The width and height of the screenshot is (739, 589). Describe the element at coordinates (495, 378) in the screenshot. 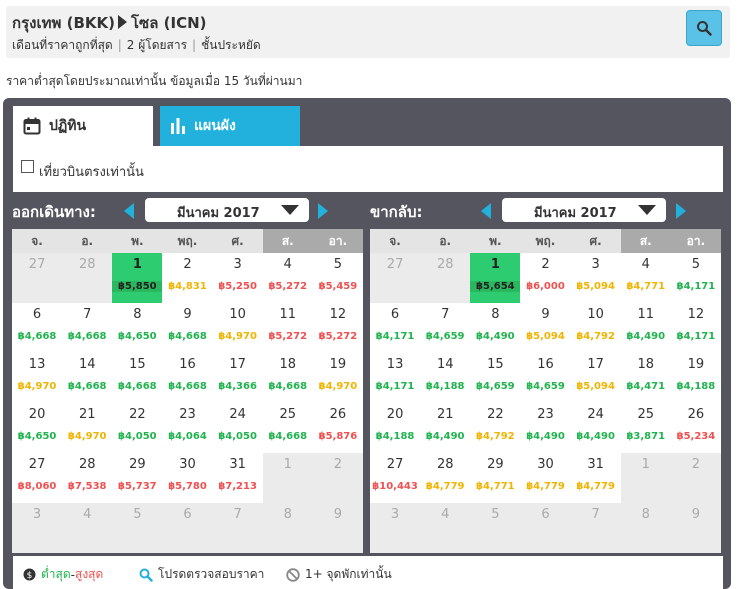

I see `day-cell: 15 ฿4,659` at that location.